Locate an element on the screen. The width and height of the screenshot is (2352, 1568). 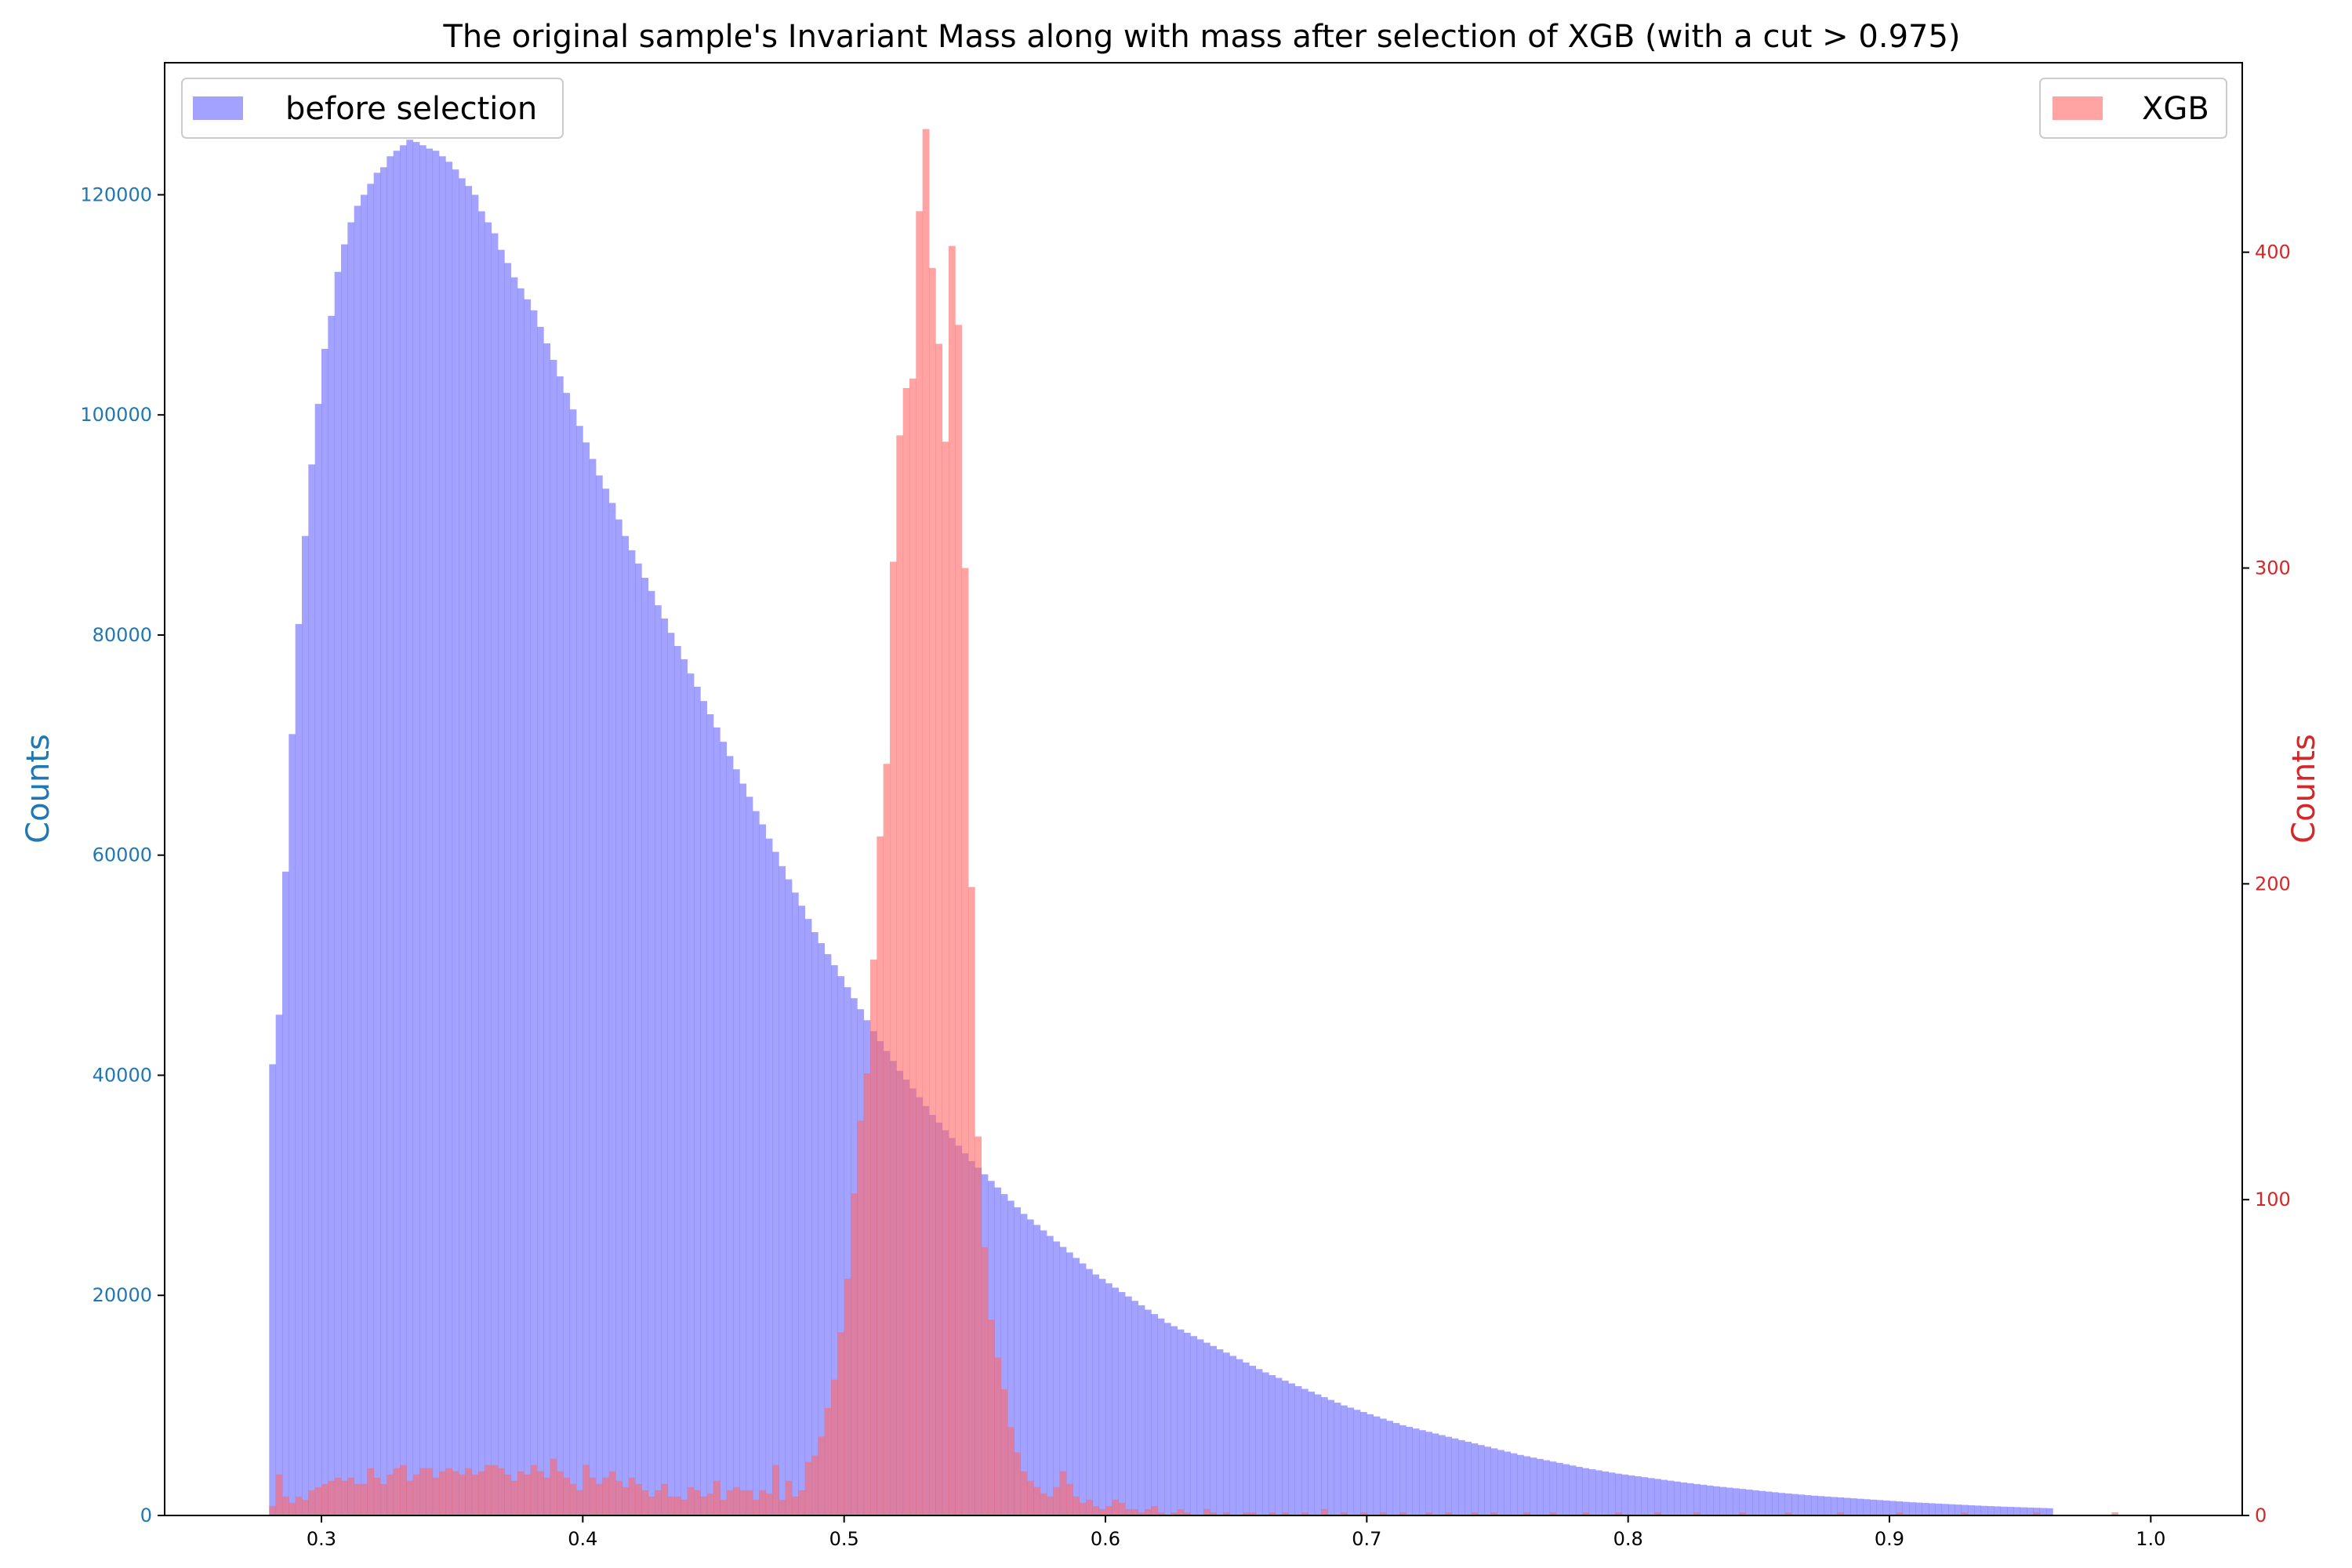
right-y-tick-label: 200 is located at coordinates (2273, 884).